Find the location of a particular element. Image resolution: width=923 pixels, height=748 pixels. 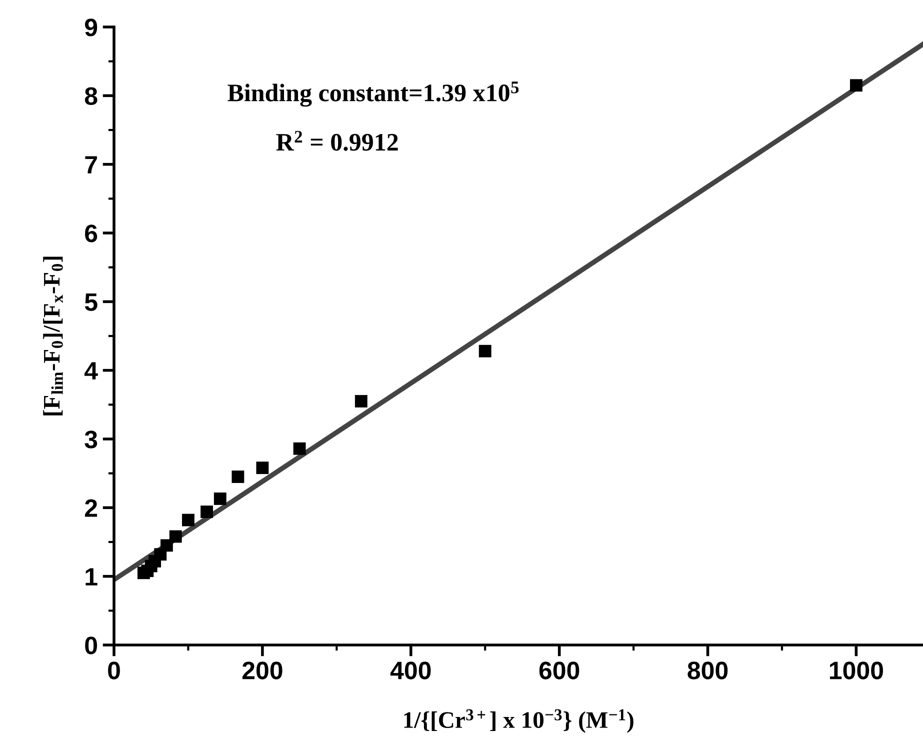

x-tick-label: 800 is located at coordinates (708, 671).